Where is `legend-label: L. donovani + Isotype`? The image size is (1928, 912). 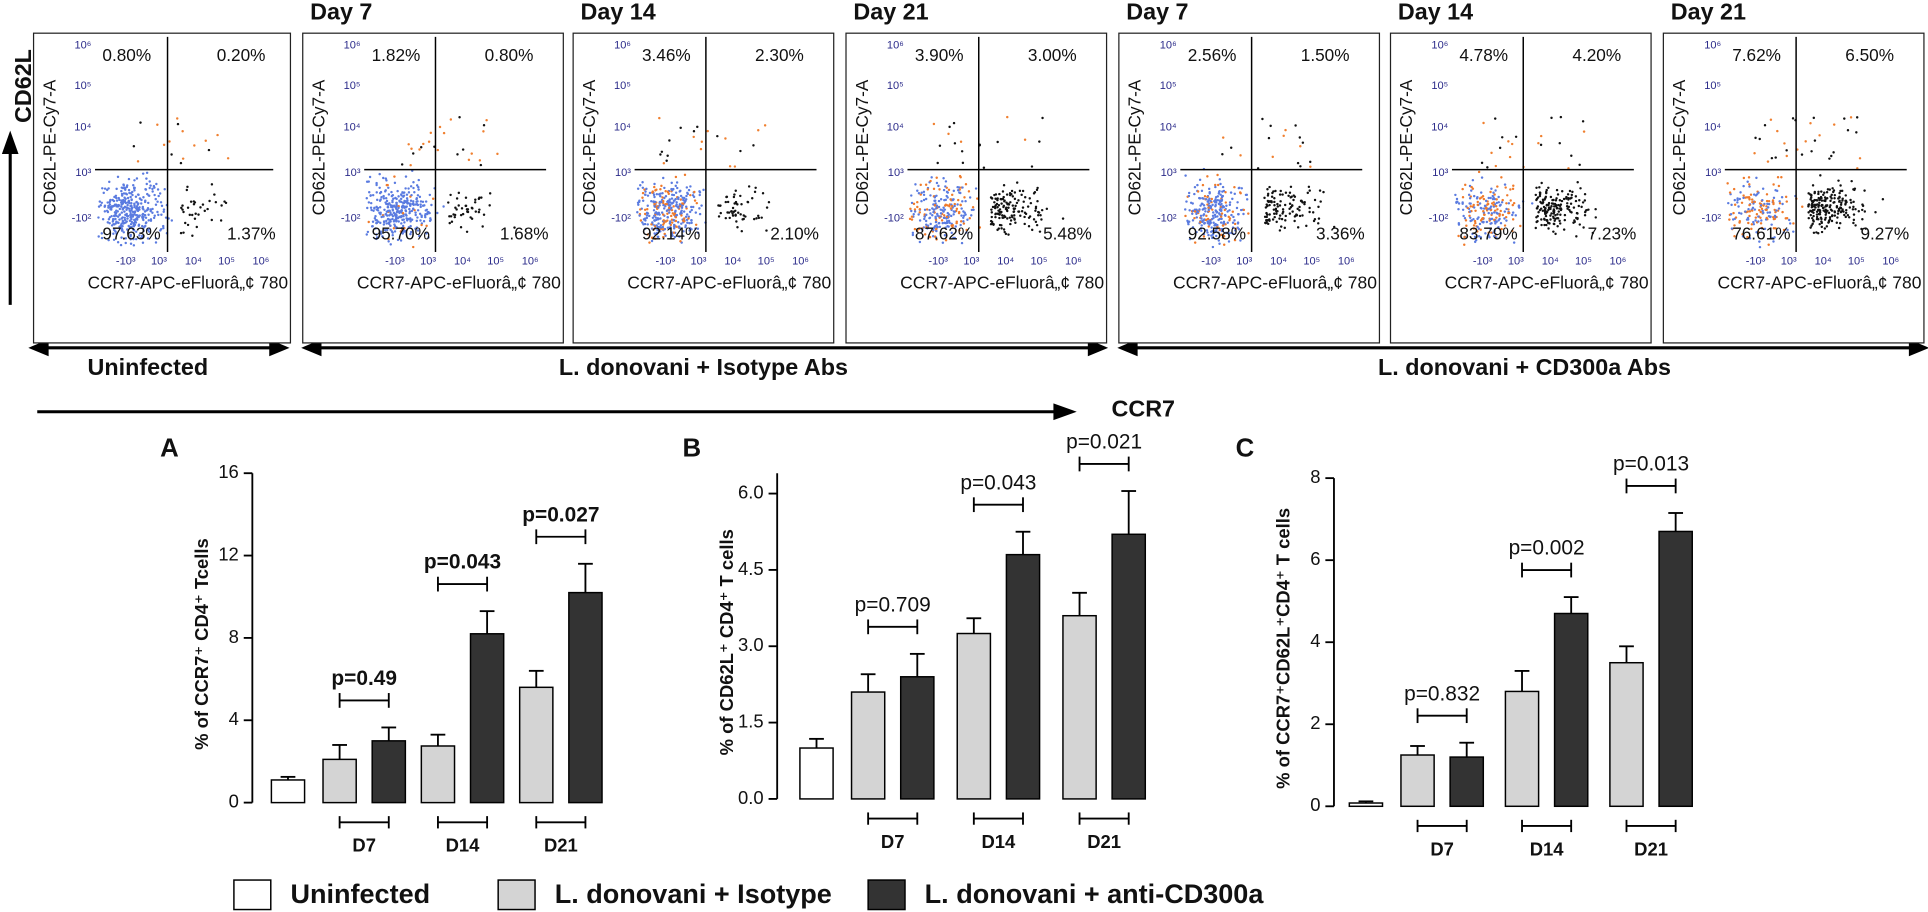
legend-label: L. donovani + Isotype is located at coordinates (693, 894).